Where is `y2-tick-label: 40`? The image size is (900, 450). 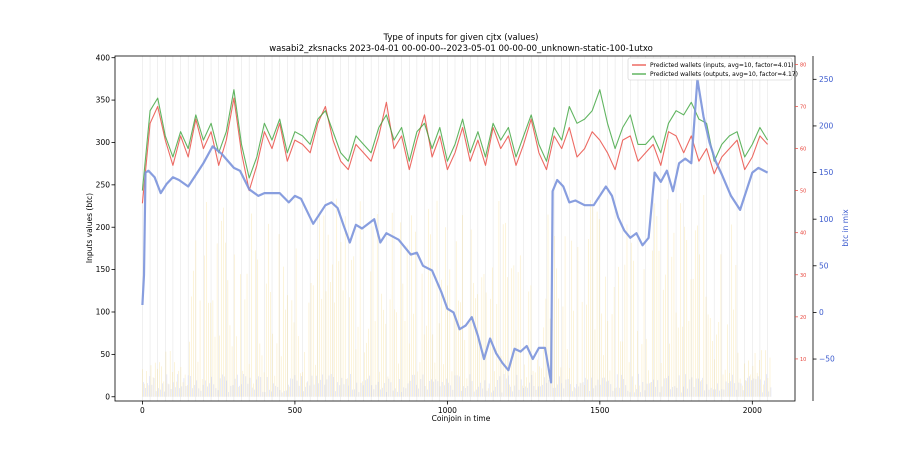
y2-tick-label: 40 is located at coordinates (803, 234).